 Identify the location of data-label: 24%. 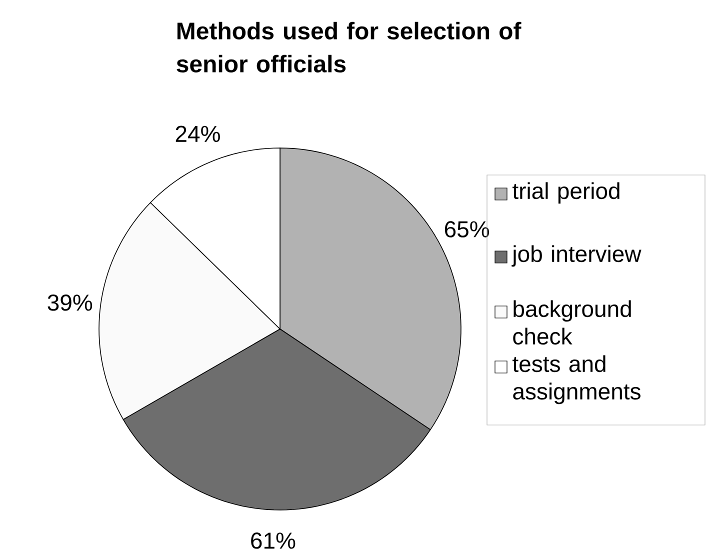
(198, 134).